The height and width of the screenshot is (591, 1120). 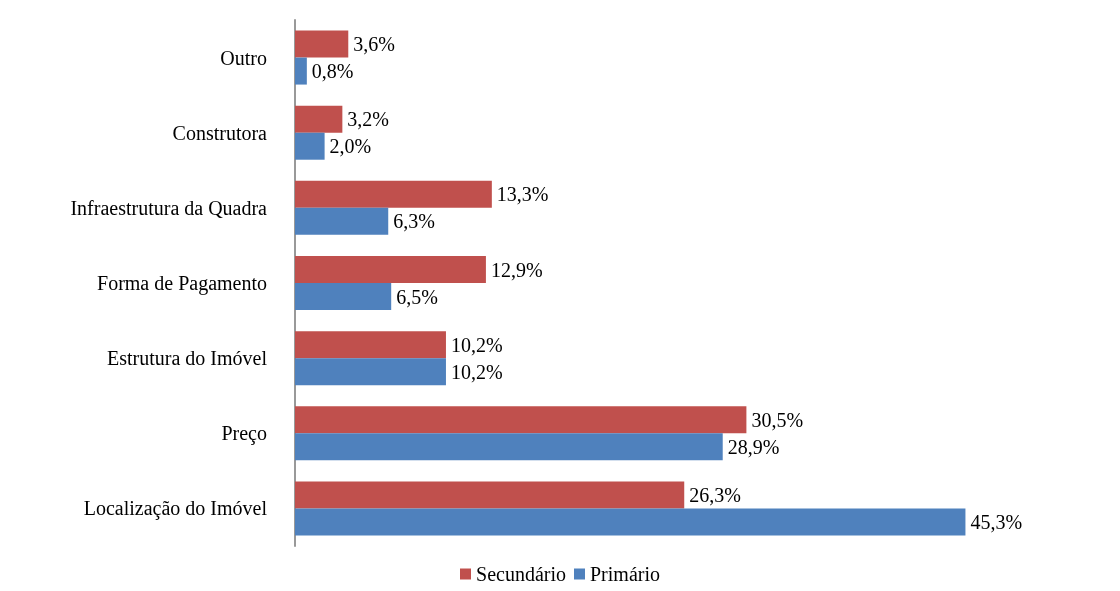 I want to click on y-tick-label: Localização do Imóvel, so click(x=175, y=509).